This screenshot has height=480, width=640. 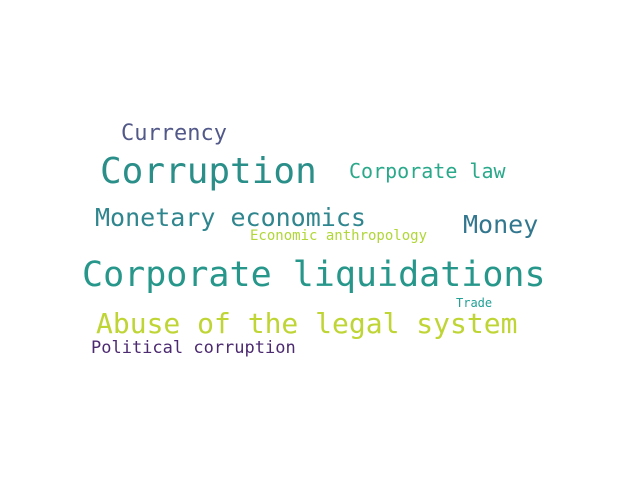 I want to click on word-political-corruption: Political corruption, so click(x=193, y=348).